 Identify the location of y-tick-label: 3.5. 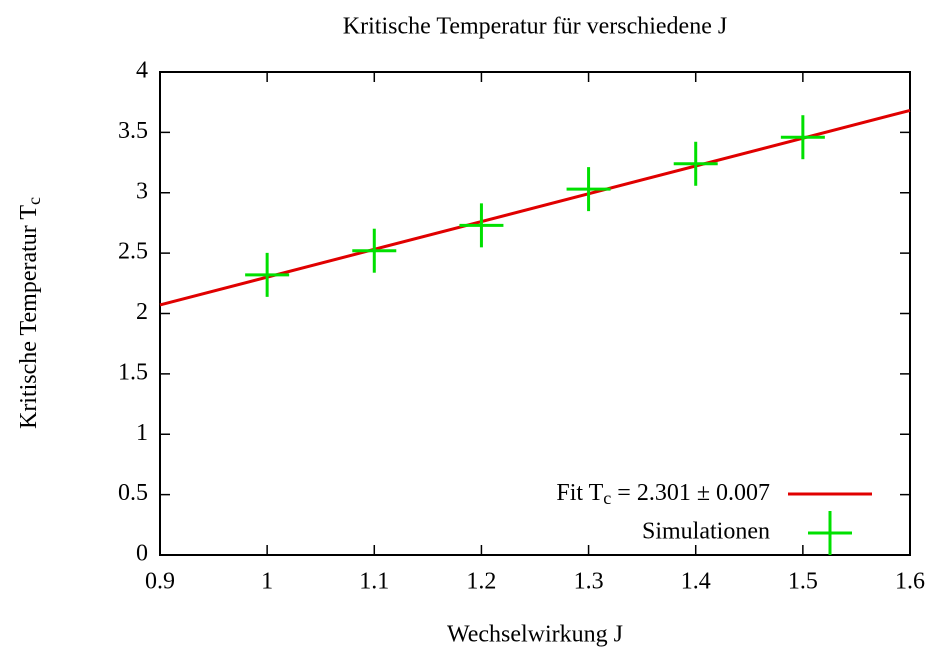
(133, 131).